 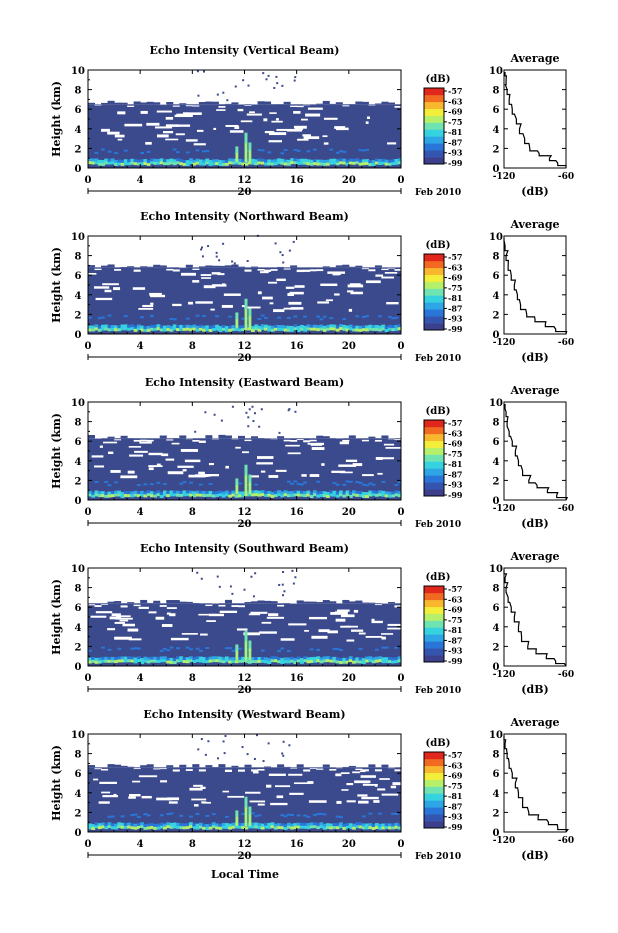 I want to click on colorbar-tick-label: -75, so click(x=455, y=620).